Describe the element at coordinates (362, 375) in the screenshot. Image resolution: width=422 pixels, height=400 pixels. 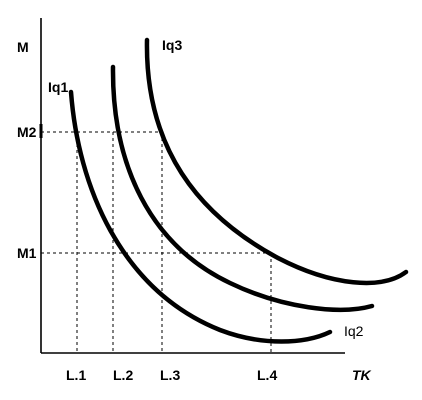
I see `x-axis-label: TK` at that location.